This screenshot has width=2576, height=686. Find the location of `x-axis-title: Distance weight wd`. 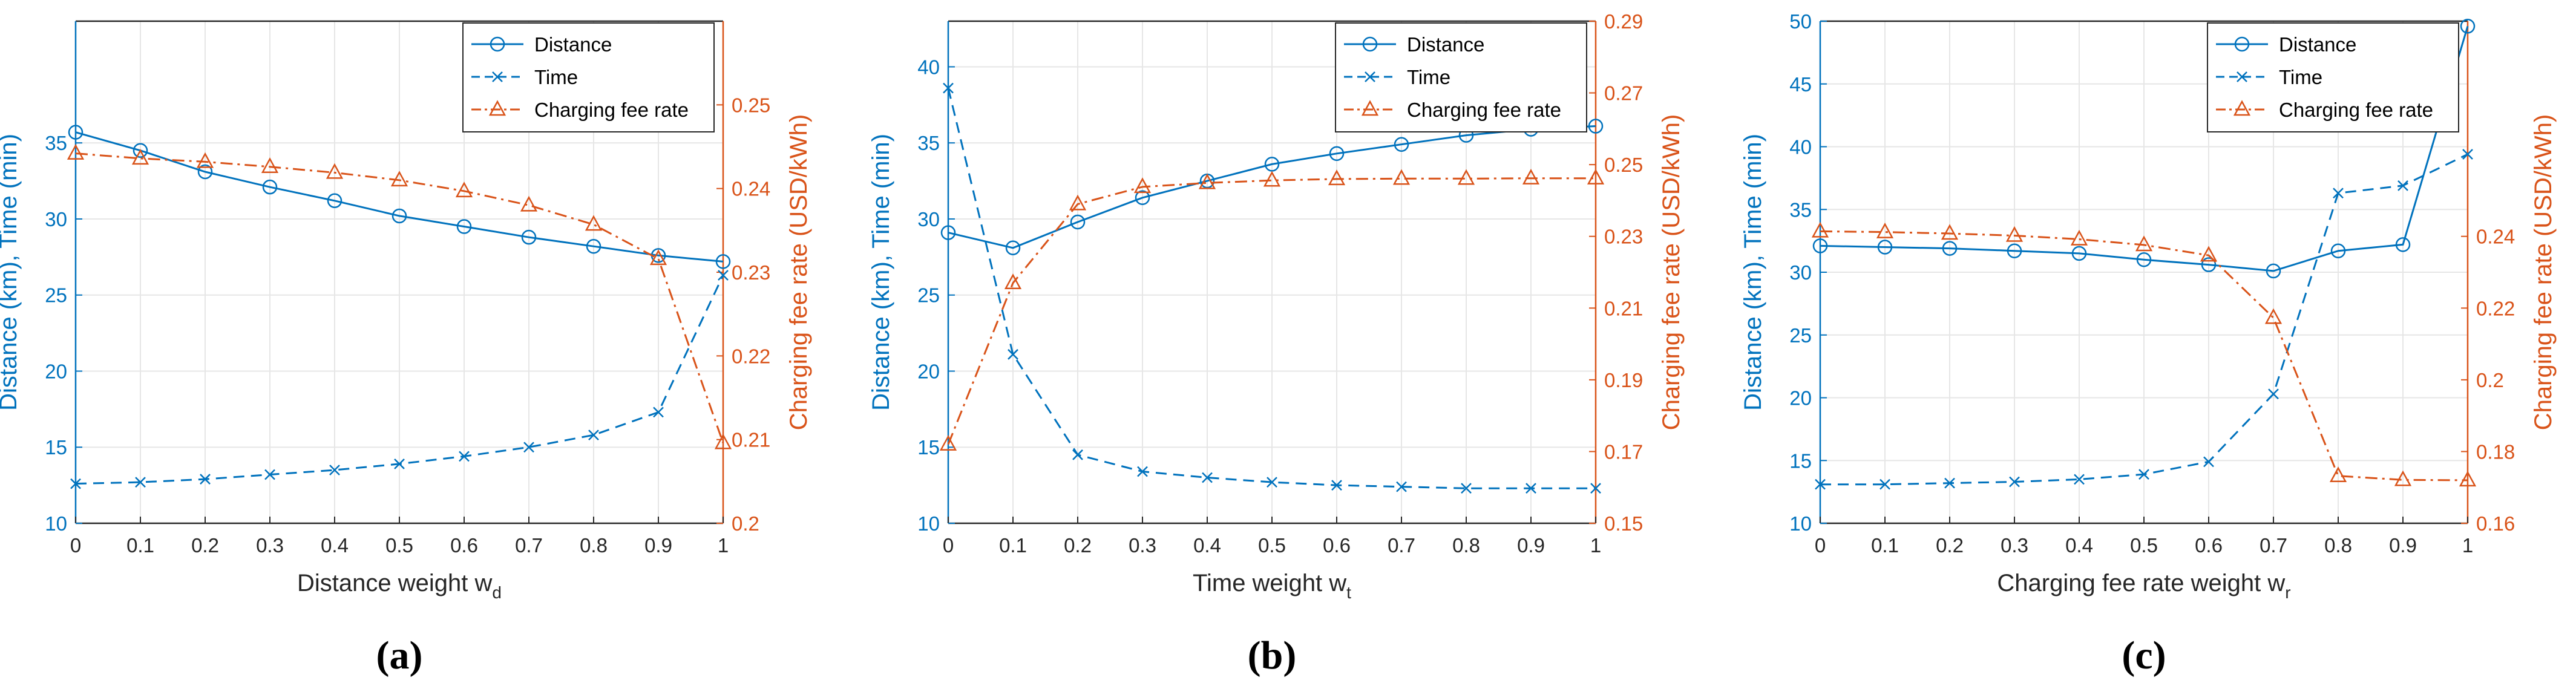

x-axis-title: Distance weight wd is located at coordinates (399, 586).